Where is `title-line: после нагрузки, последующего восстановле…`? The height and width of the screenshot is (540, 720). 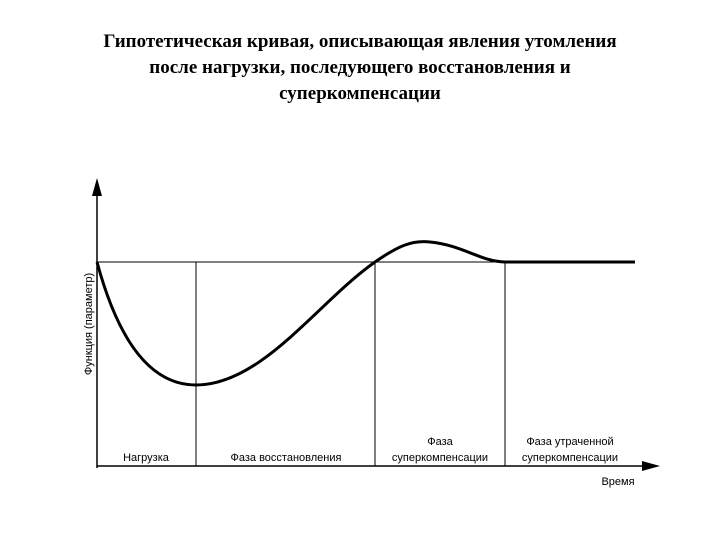
title-line: после нагрузки, последующего восстановле… is located at coordinates (359, 67).